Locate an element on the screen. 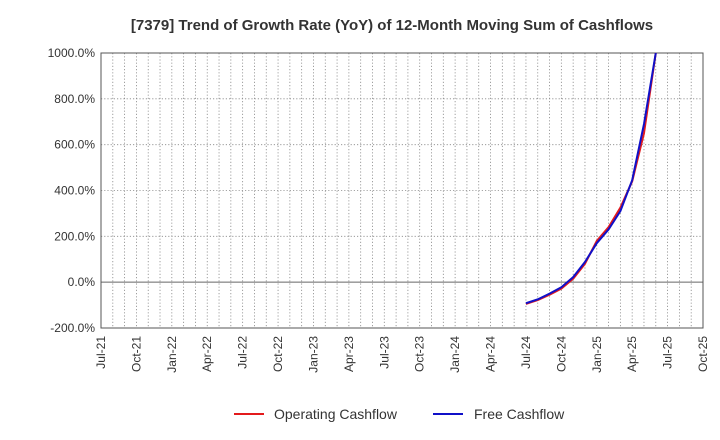  x-tick-label: Jul-24 is located at coordinates (526, 352).